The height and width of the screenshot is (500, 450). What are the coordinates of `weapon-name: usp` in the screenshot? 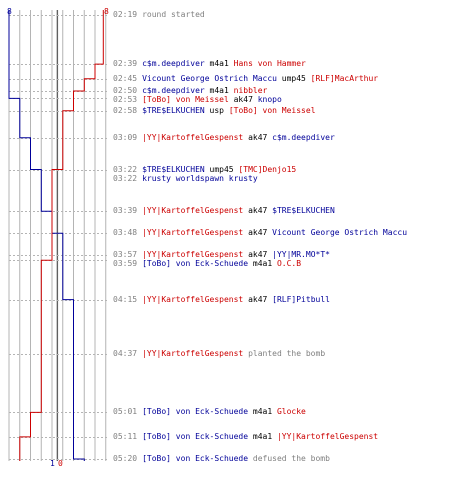 It's located at (216, 110).